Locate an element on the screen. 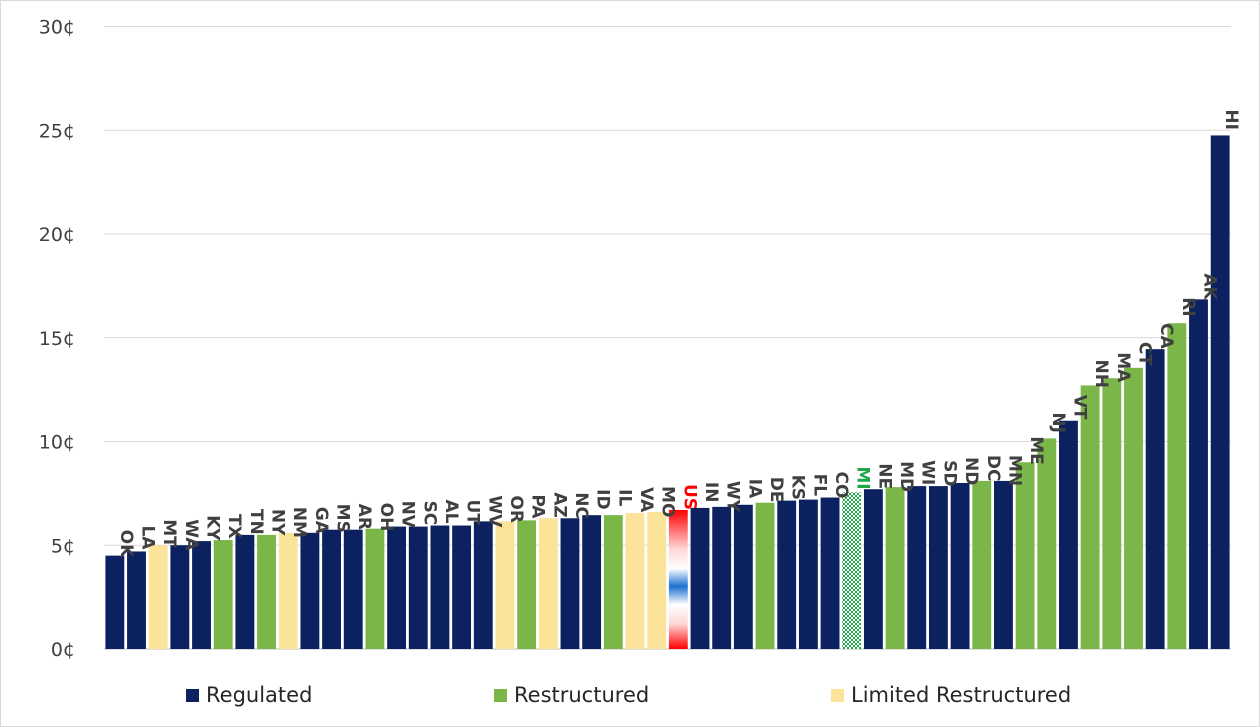 The image size is (1260, 727). bar-ny is located at coordinates (266, 591).